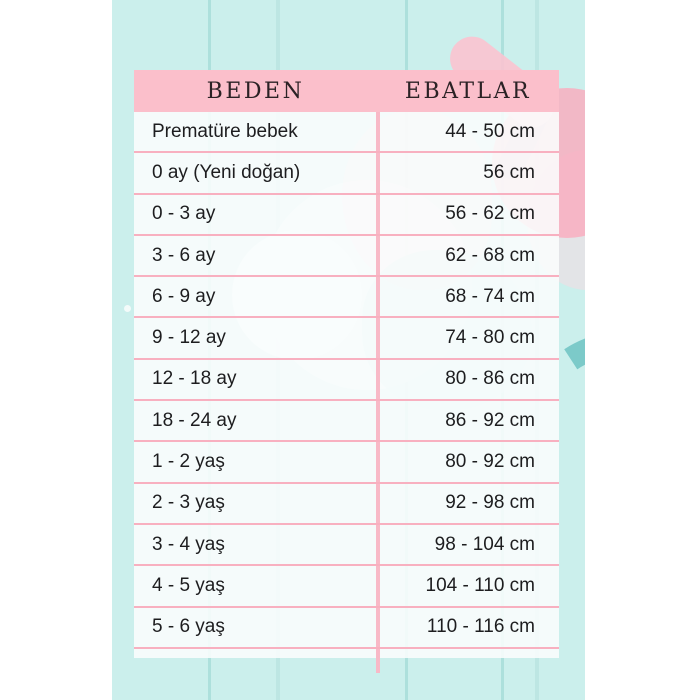 The height and width of the screenshot is (700, 700). What do you see at coordinates (346, 463) in the screenshot?
I see `table-row: 1 - 2 yaş 80 - 92 cm` at bounding box center [346, 463].